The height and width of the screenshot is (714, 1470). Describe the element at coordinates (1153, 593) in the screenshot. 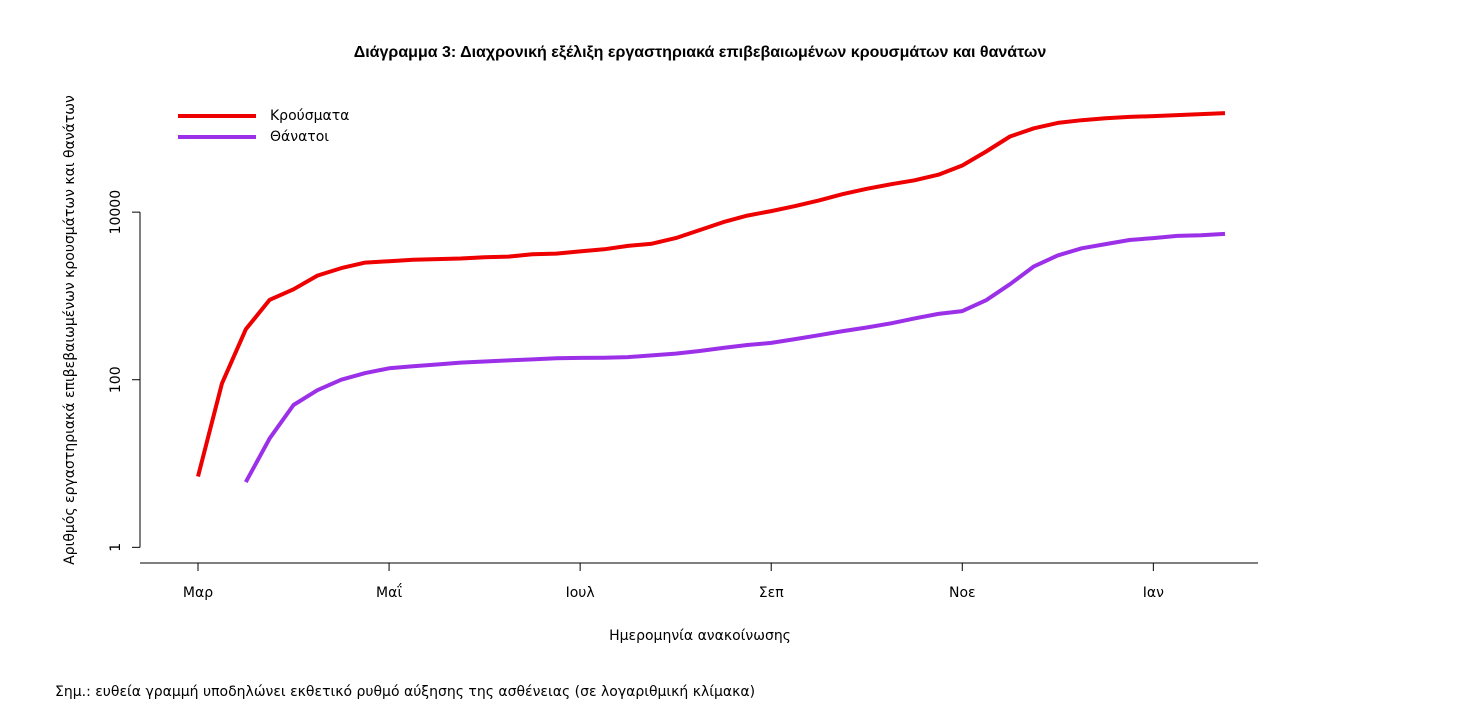

I see `x-tick-label: Ιαν` at that location.